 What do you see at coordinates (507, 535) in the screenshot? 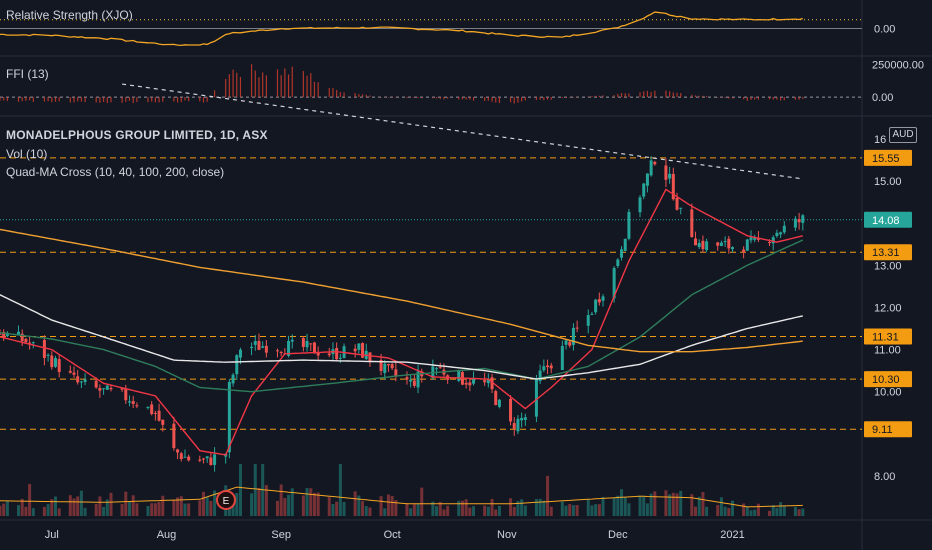
I see `time-tick-label: Nov` at bounding box center [507, 535].